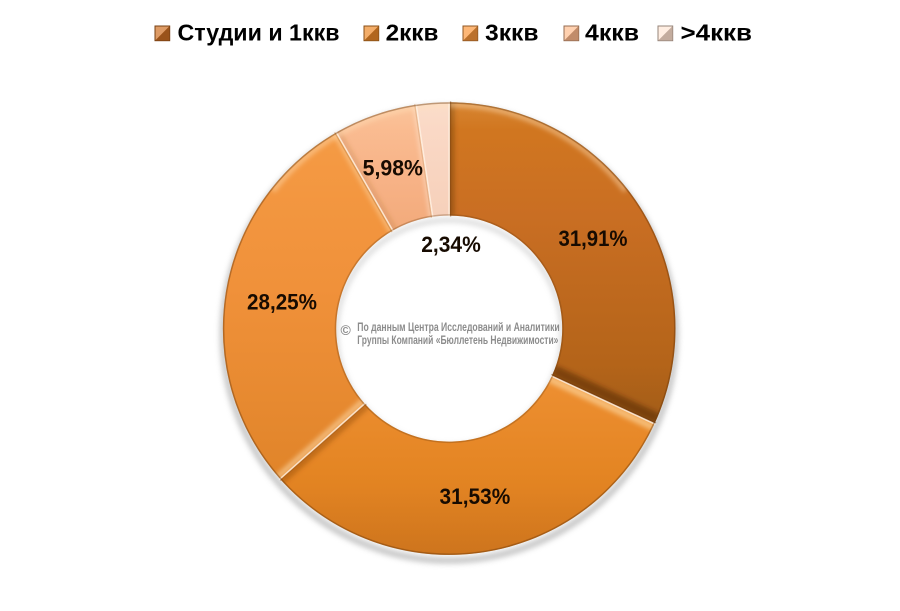 The width and height of the screenshot is (900, 611). Describe the element at coordinates (259, 32) in the screenshot. I see `svg-text: Студии и 1ккв` at that location.